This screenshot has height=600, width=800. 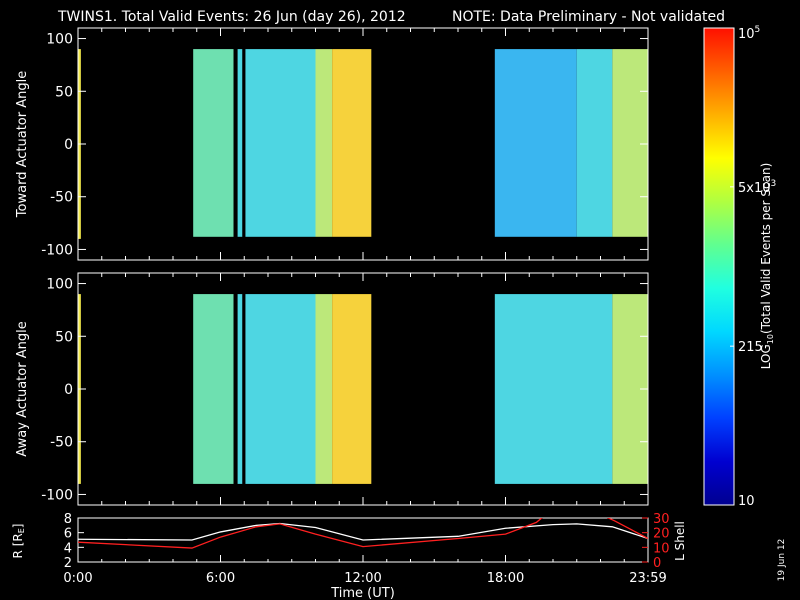 I want to click on time-tick-label: 6:00, so click(x=220, y=578).